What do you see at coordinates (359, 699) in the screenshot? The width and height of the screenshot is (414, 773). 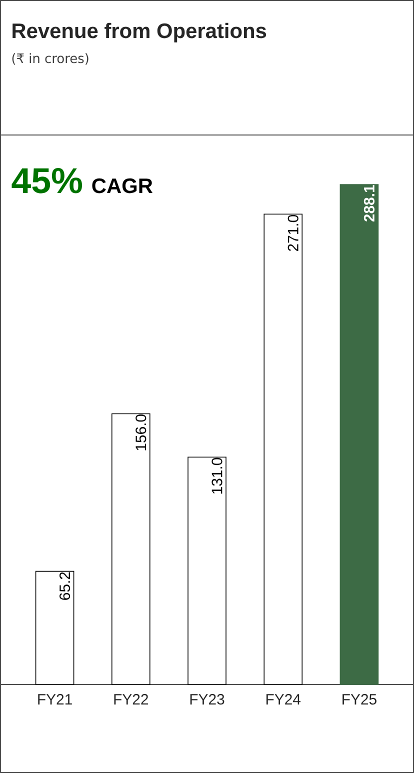 I see `x-tick-label: FY25` at bounding box center [359, 699].